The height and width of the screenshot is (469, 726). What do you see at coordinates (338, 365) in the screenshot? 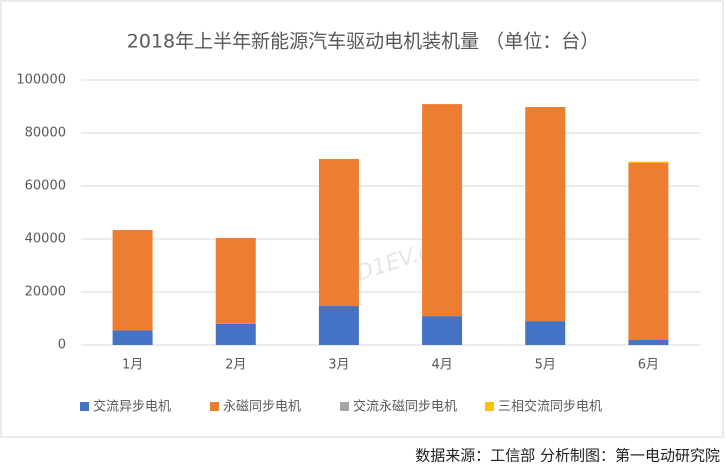
I see `x-tick-label: 3月` at bounding box center [338, 365].